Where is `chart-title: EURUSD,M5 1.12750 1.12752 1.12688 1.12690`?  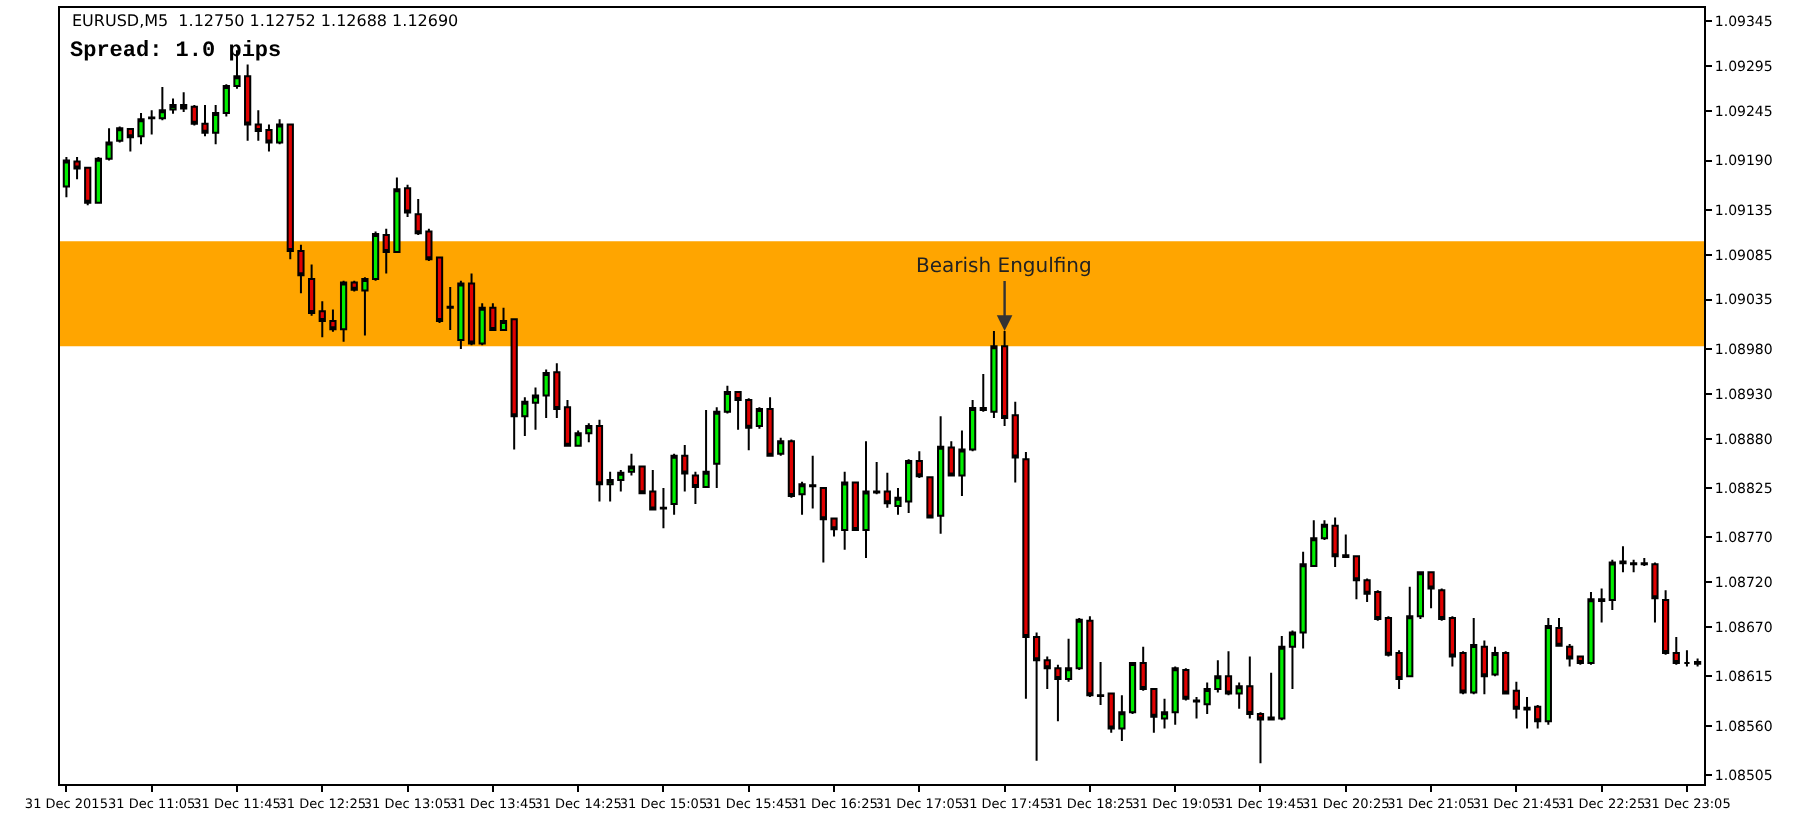
chart-title: EURUSD,M5 1.12750 1.12752 1.12688 1.12690 is located at coordinates (265, 20).